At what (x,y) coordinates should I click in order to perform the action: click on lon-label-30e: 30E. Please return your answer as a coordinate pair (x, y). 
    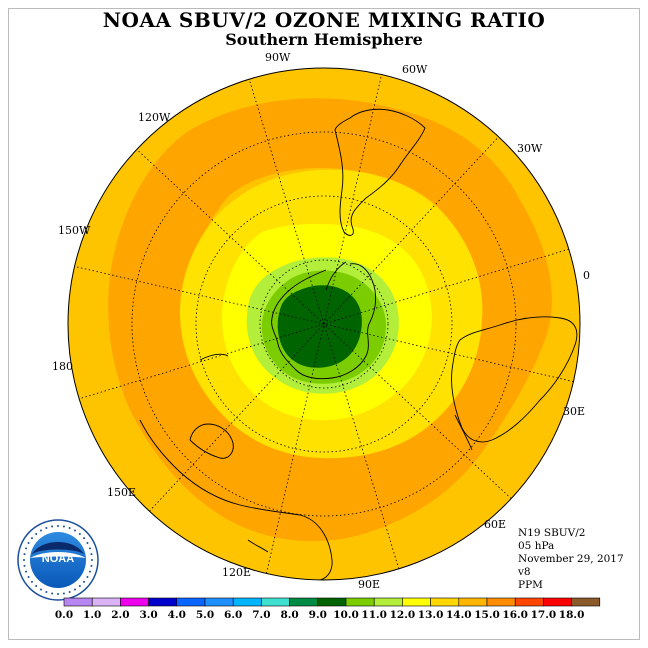
    Looking at the image, I should click on (574, 411).